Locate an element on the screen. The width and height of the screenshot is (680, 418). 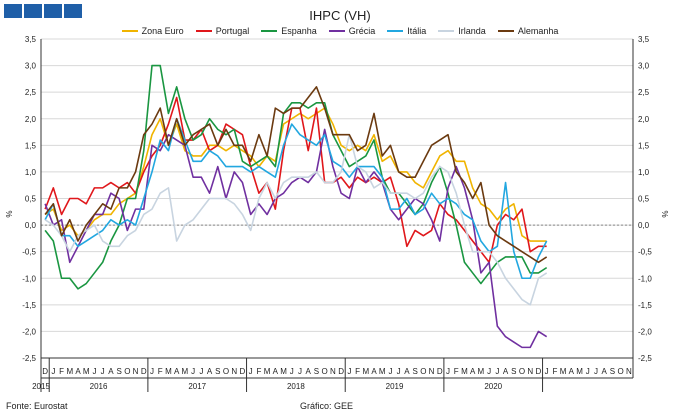
legend-label: Itália is located at coordinates (417, 31).